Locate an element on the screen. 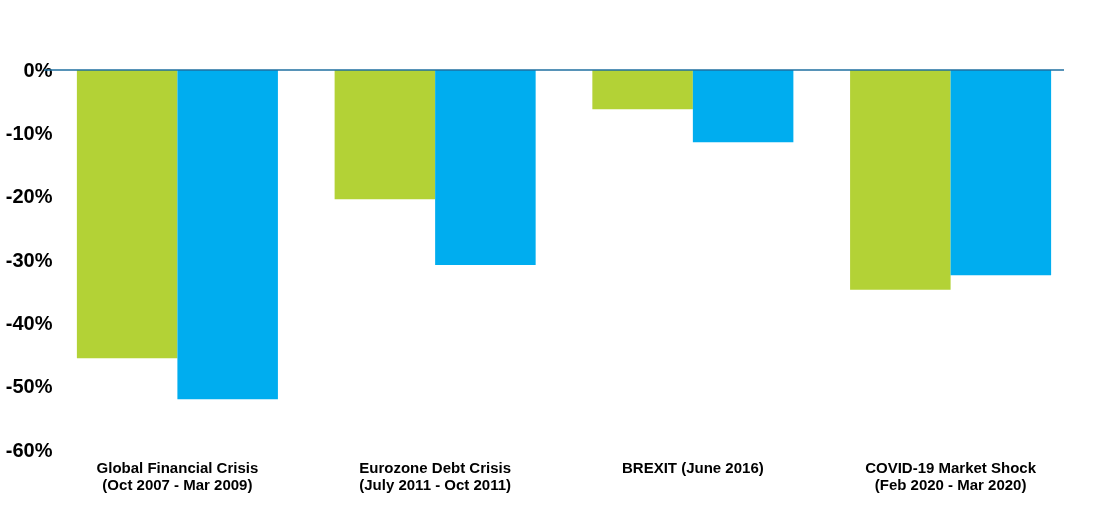  x-tick-label: Eurozone Debt Crisis (July 2011 - Oct 2011) is located at coordinates (435, 475).